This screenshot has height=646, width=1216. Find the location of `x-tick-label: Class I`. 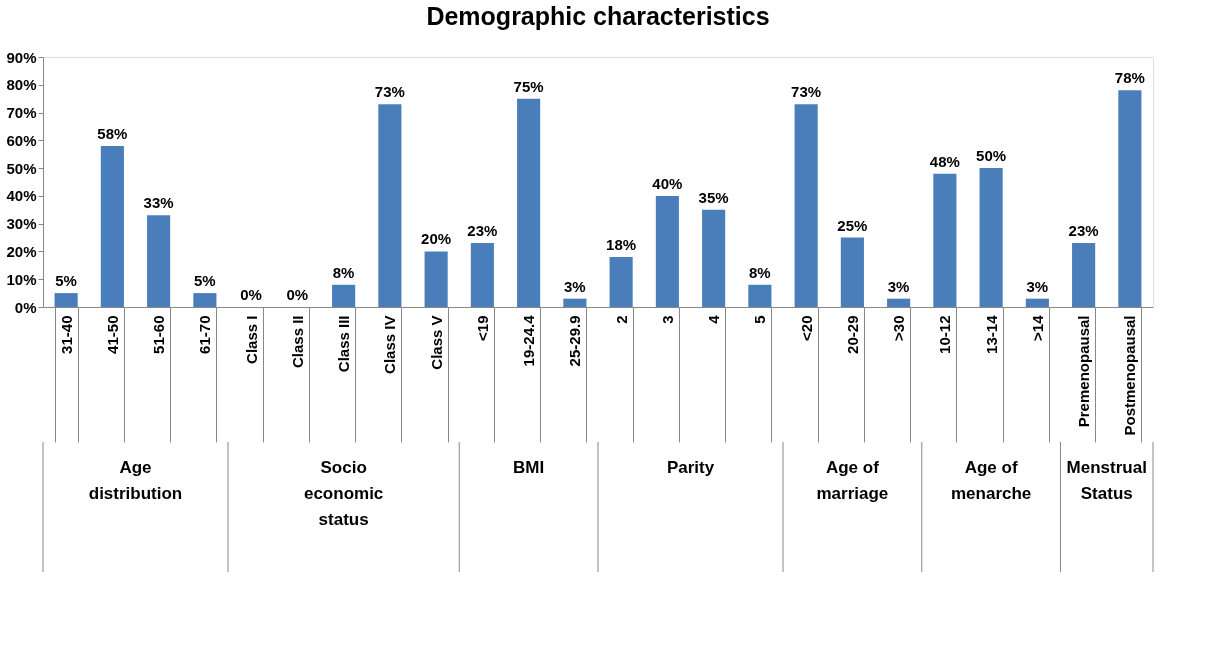

x-tick-label: Class I is located at coordinates (251, 339).